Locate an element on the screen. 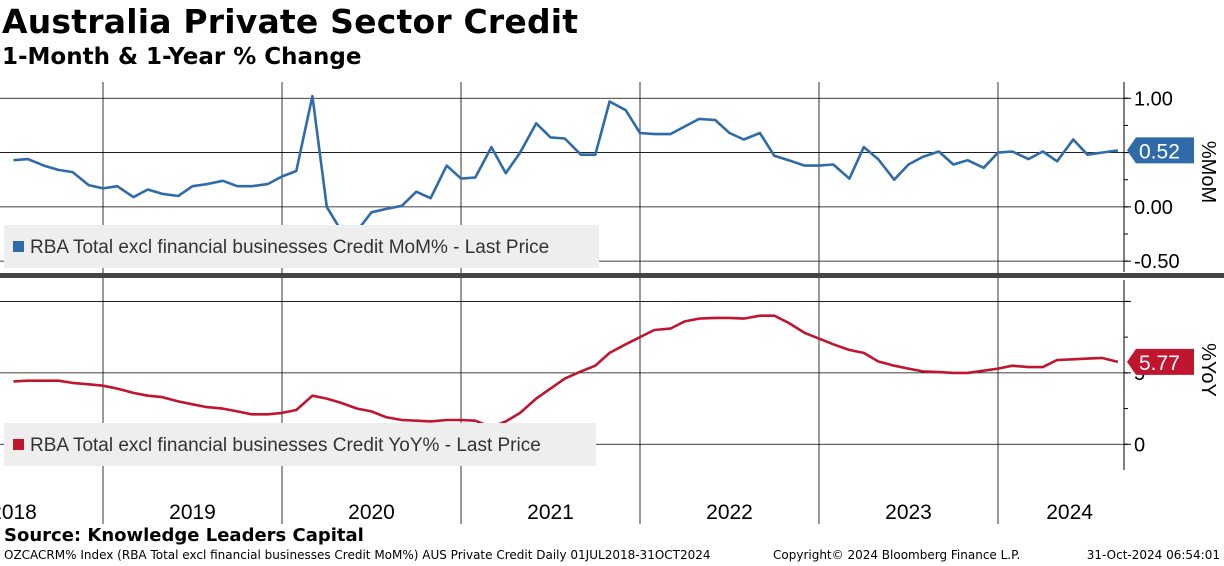 This screenshot has width=1224, height=566. x-tick-label: 2023 is located at coordinates (908, 512).